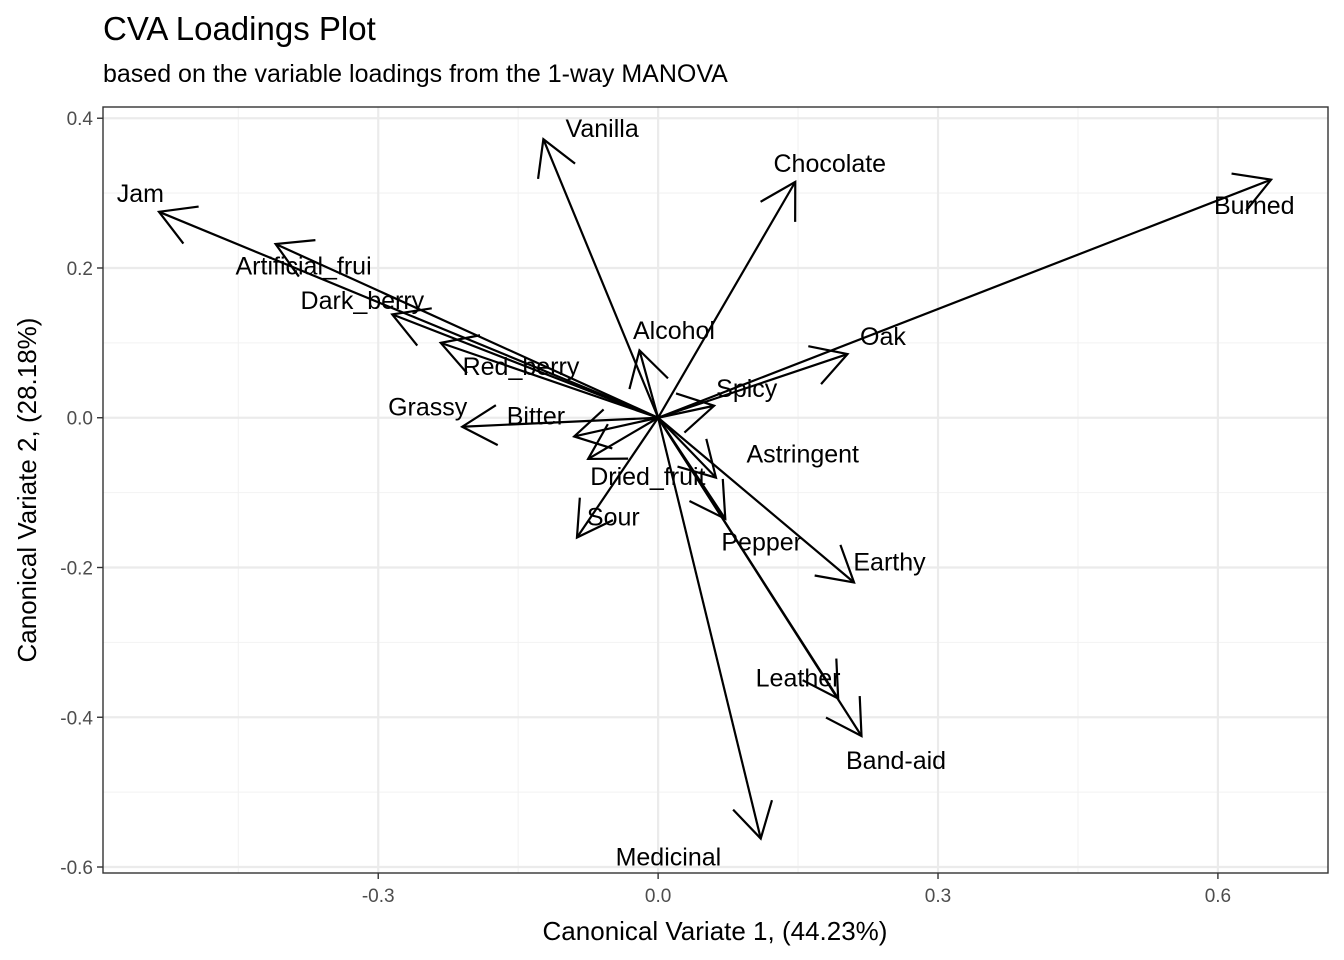 This screenshot has height=960, width=1344. I want to click on arrow-label: Earthy, so click(889, 563).